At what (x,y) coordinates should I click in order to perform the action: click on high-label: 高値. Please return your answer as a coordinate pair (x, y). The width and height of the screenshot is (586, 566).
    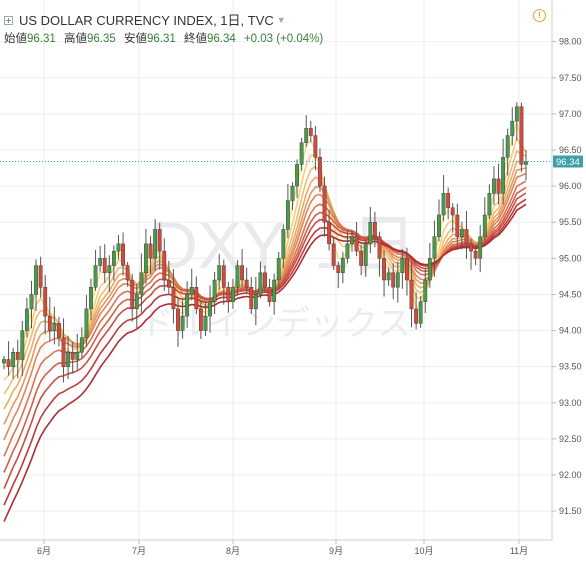
    Looking at the image, I should click on (75, 39).